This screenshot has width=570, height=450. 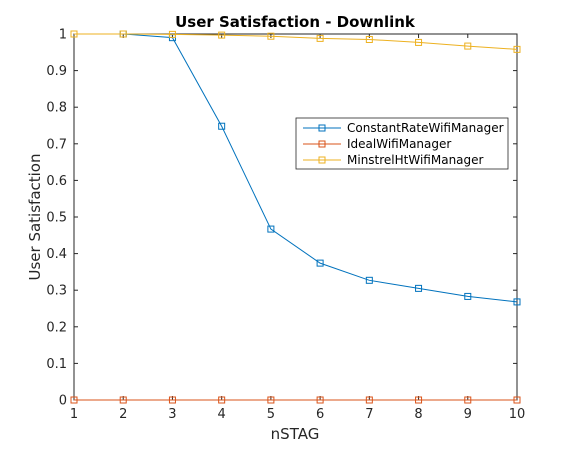 I want to click on y-axis-label: User Satisfaction, so click(x=35, y=217).